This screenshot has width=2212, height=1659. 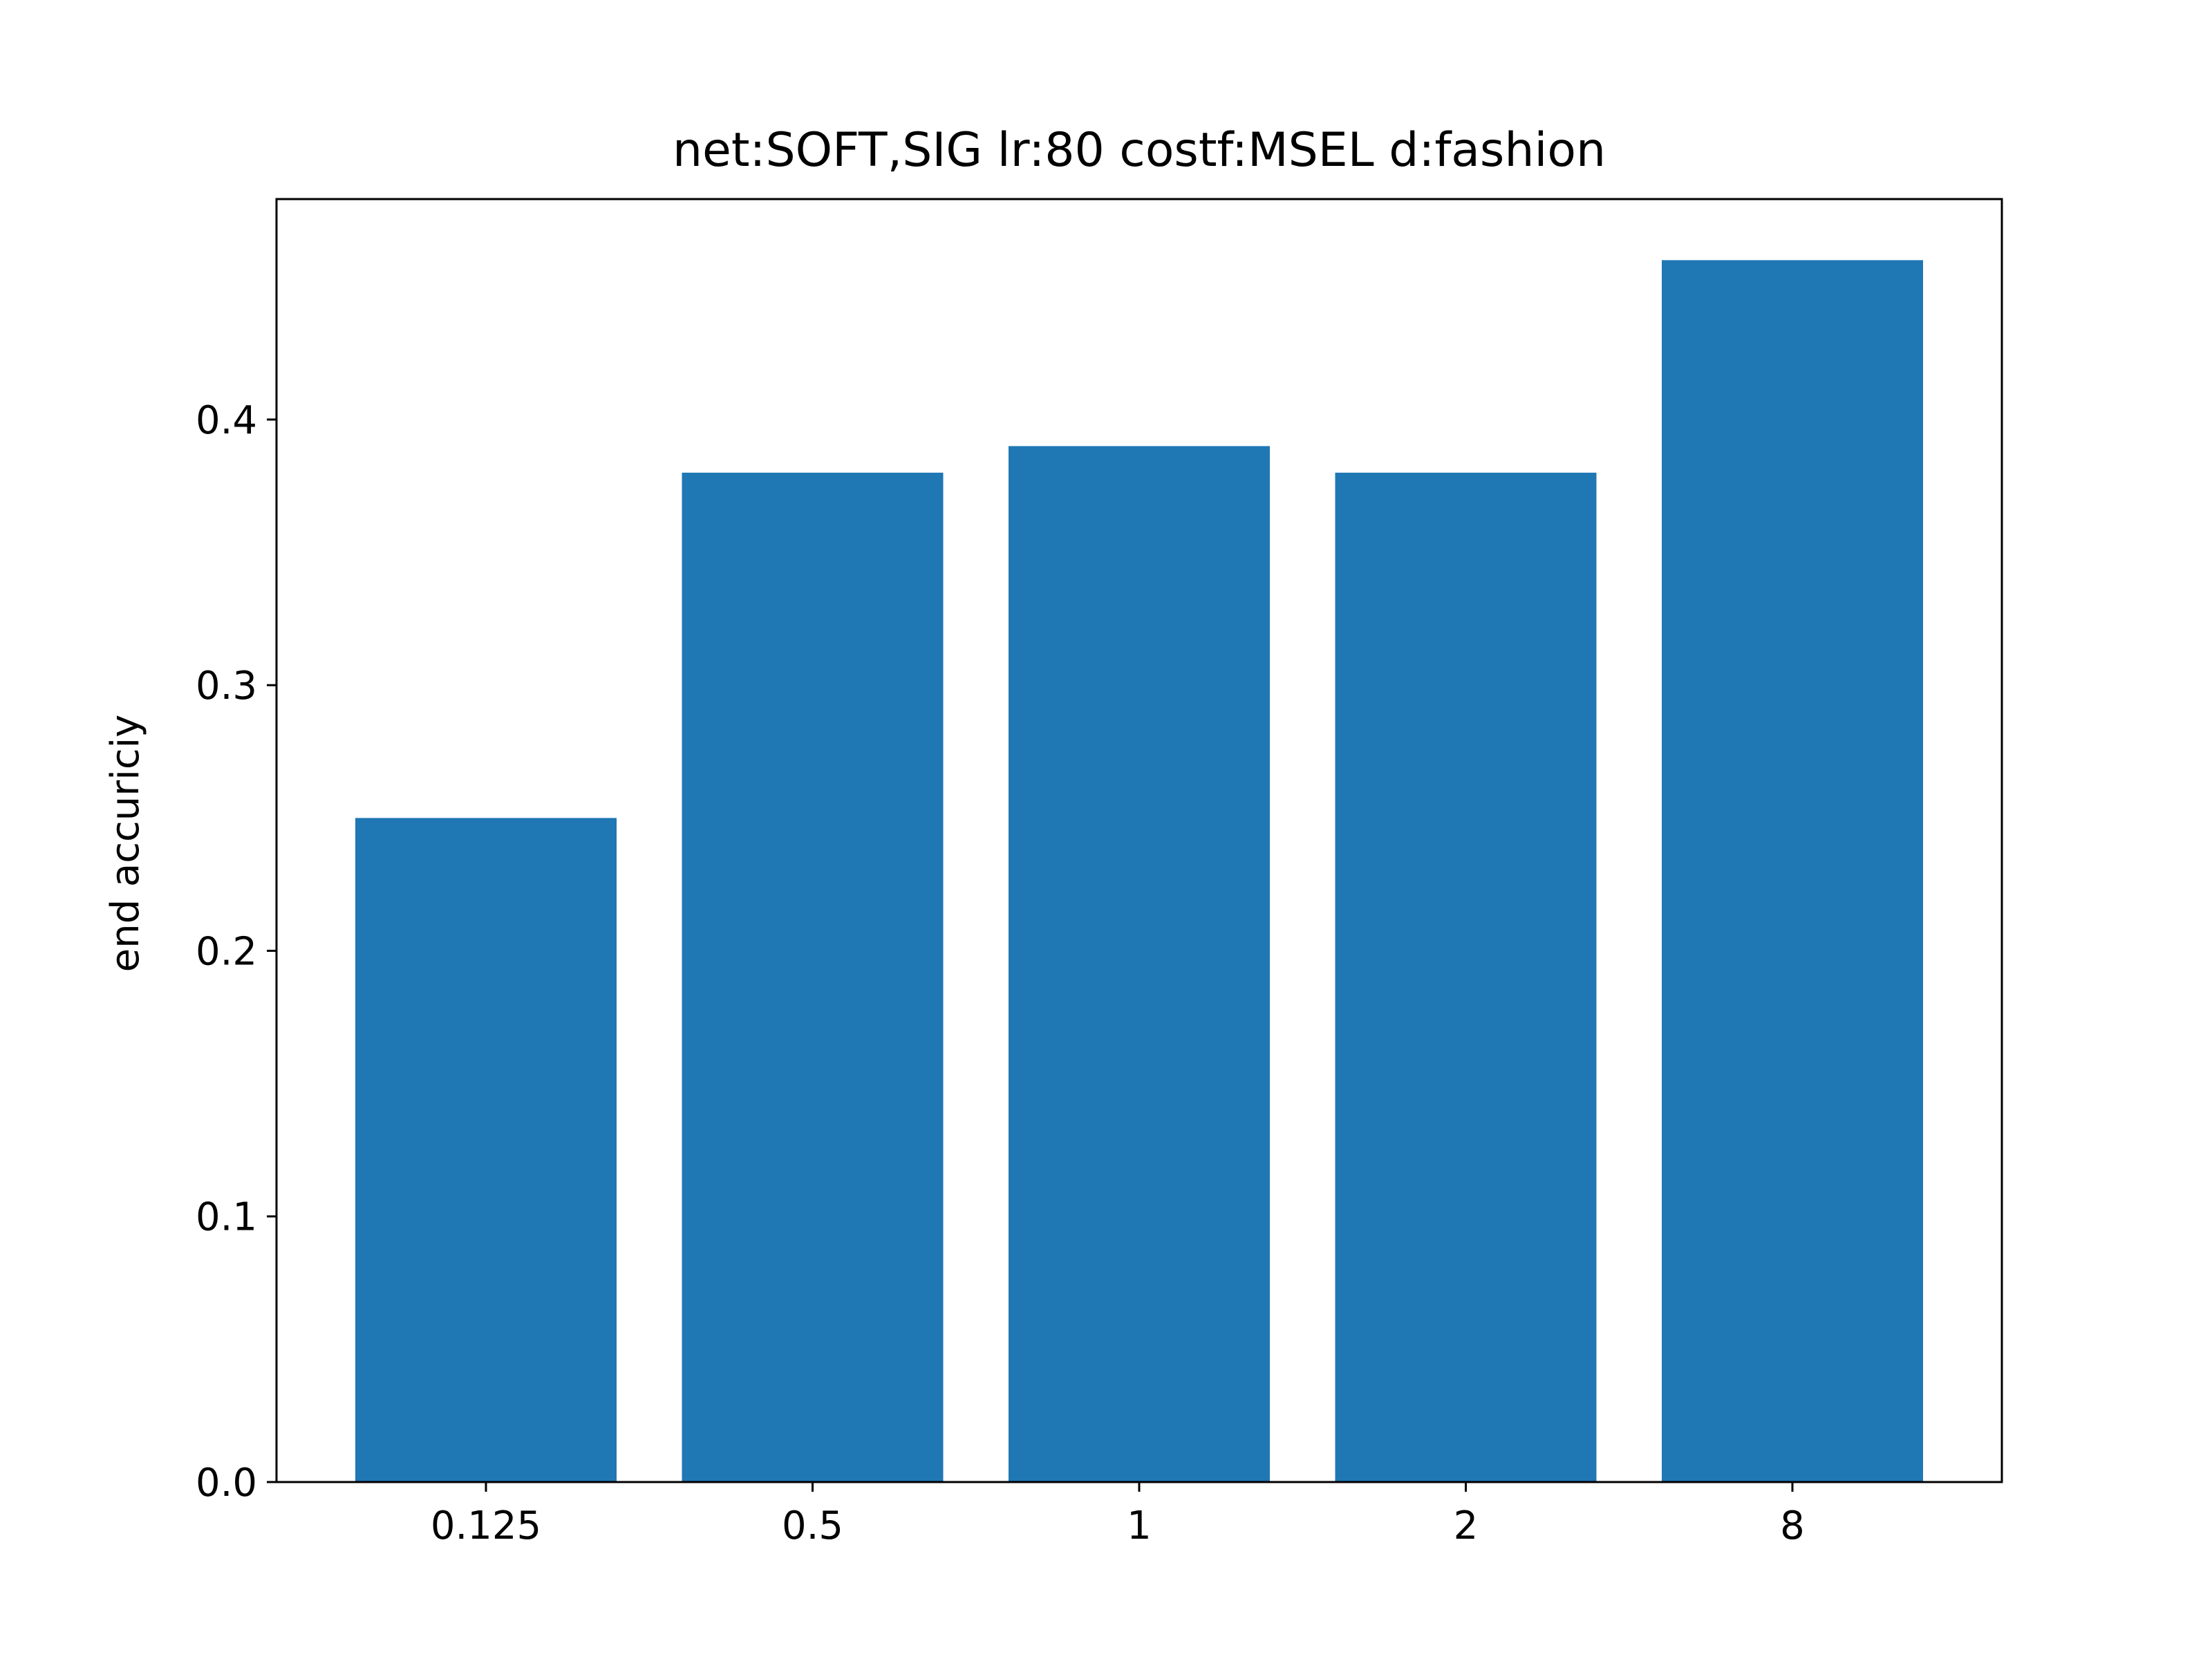 I want to click on bar-0.125, so click(x=486, y=1150).